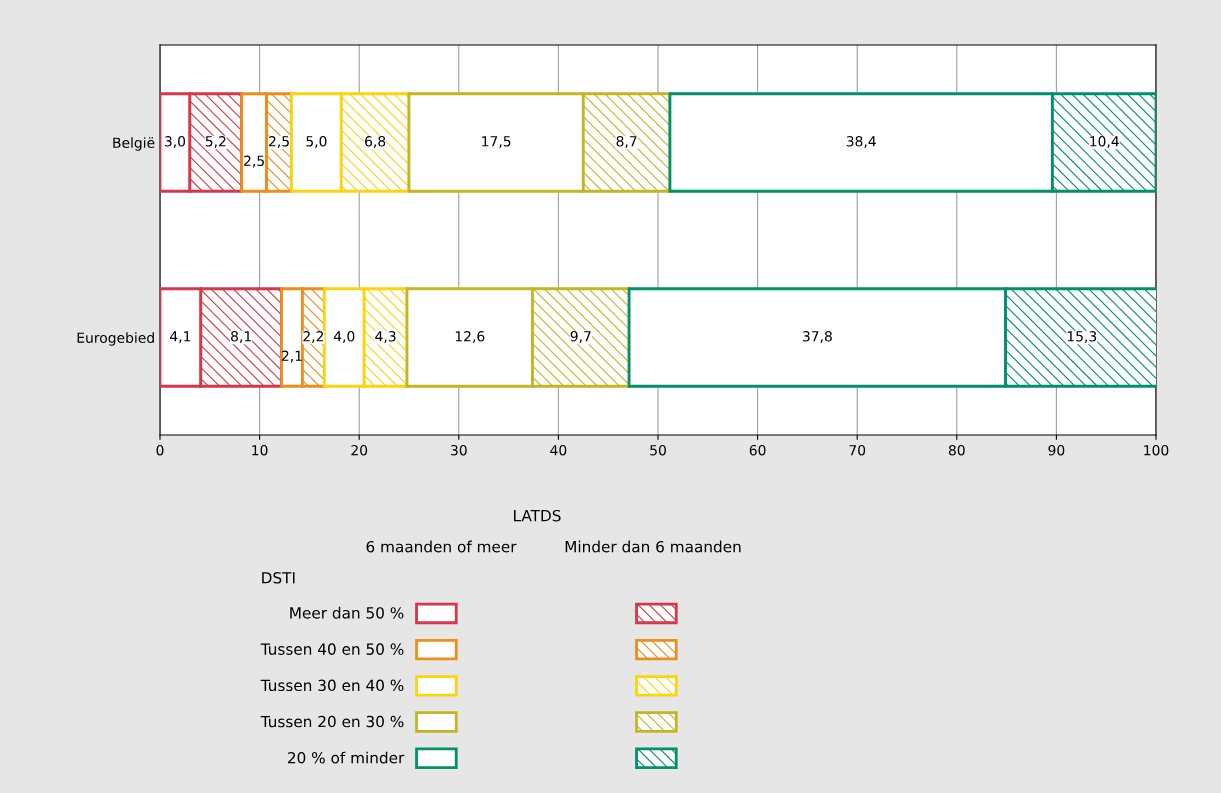  Describe the element at coordinates (180, 337) in the screenshot. I see `data-label: 4,1` at that location.